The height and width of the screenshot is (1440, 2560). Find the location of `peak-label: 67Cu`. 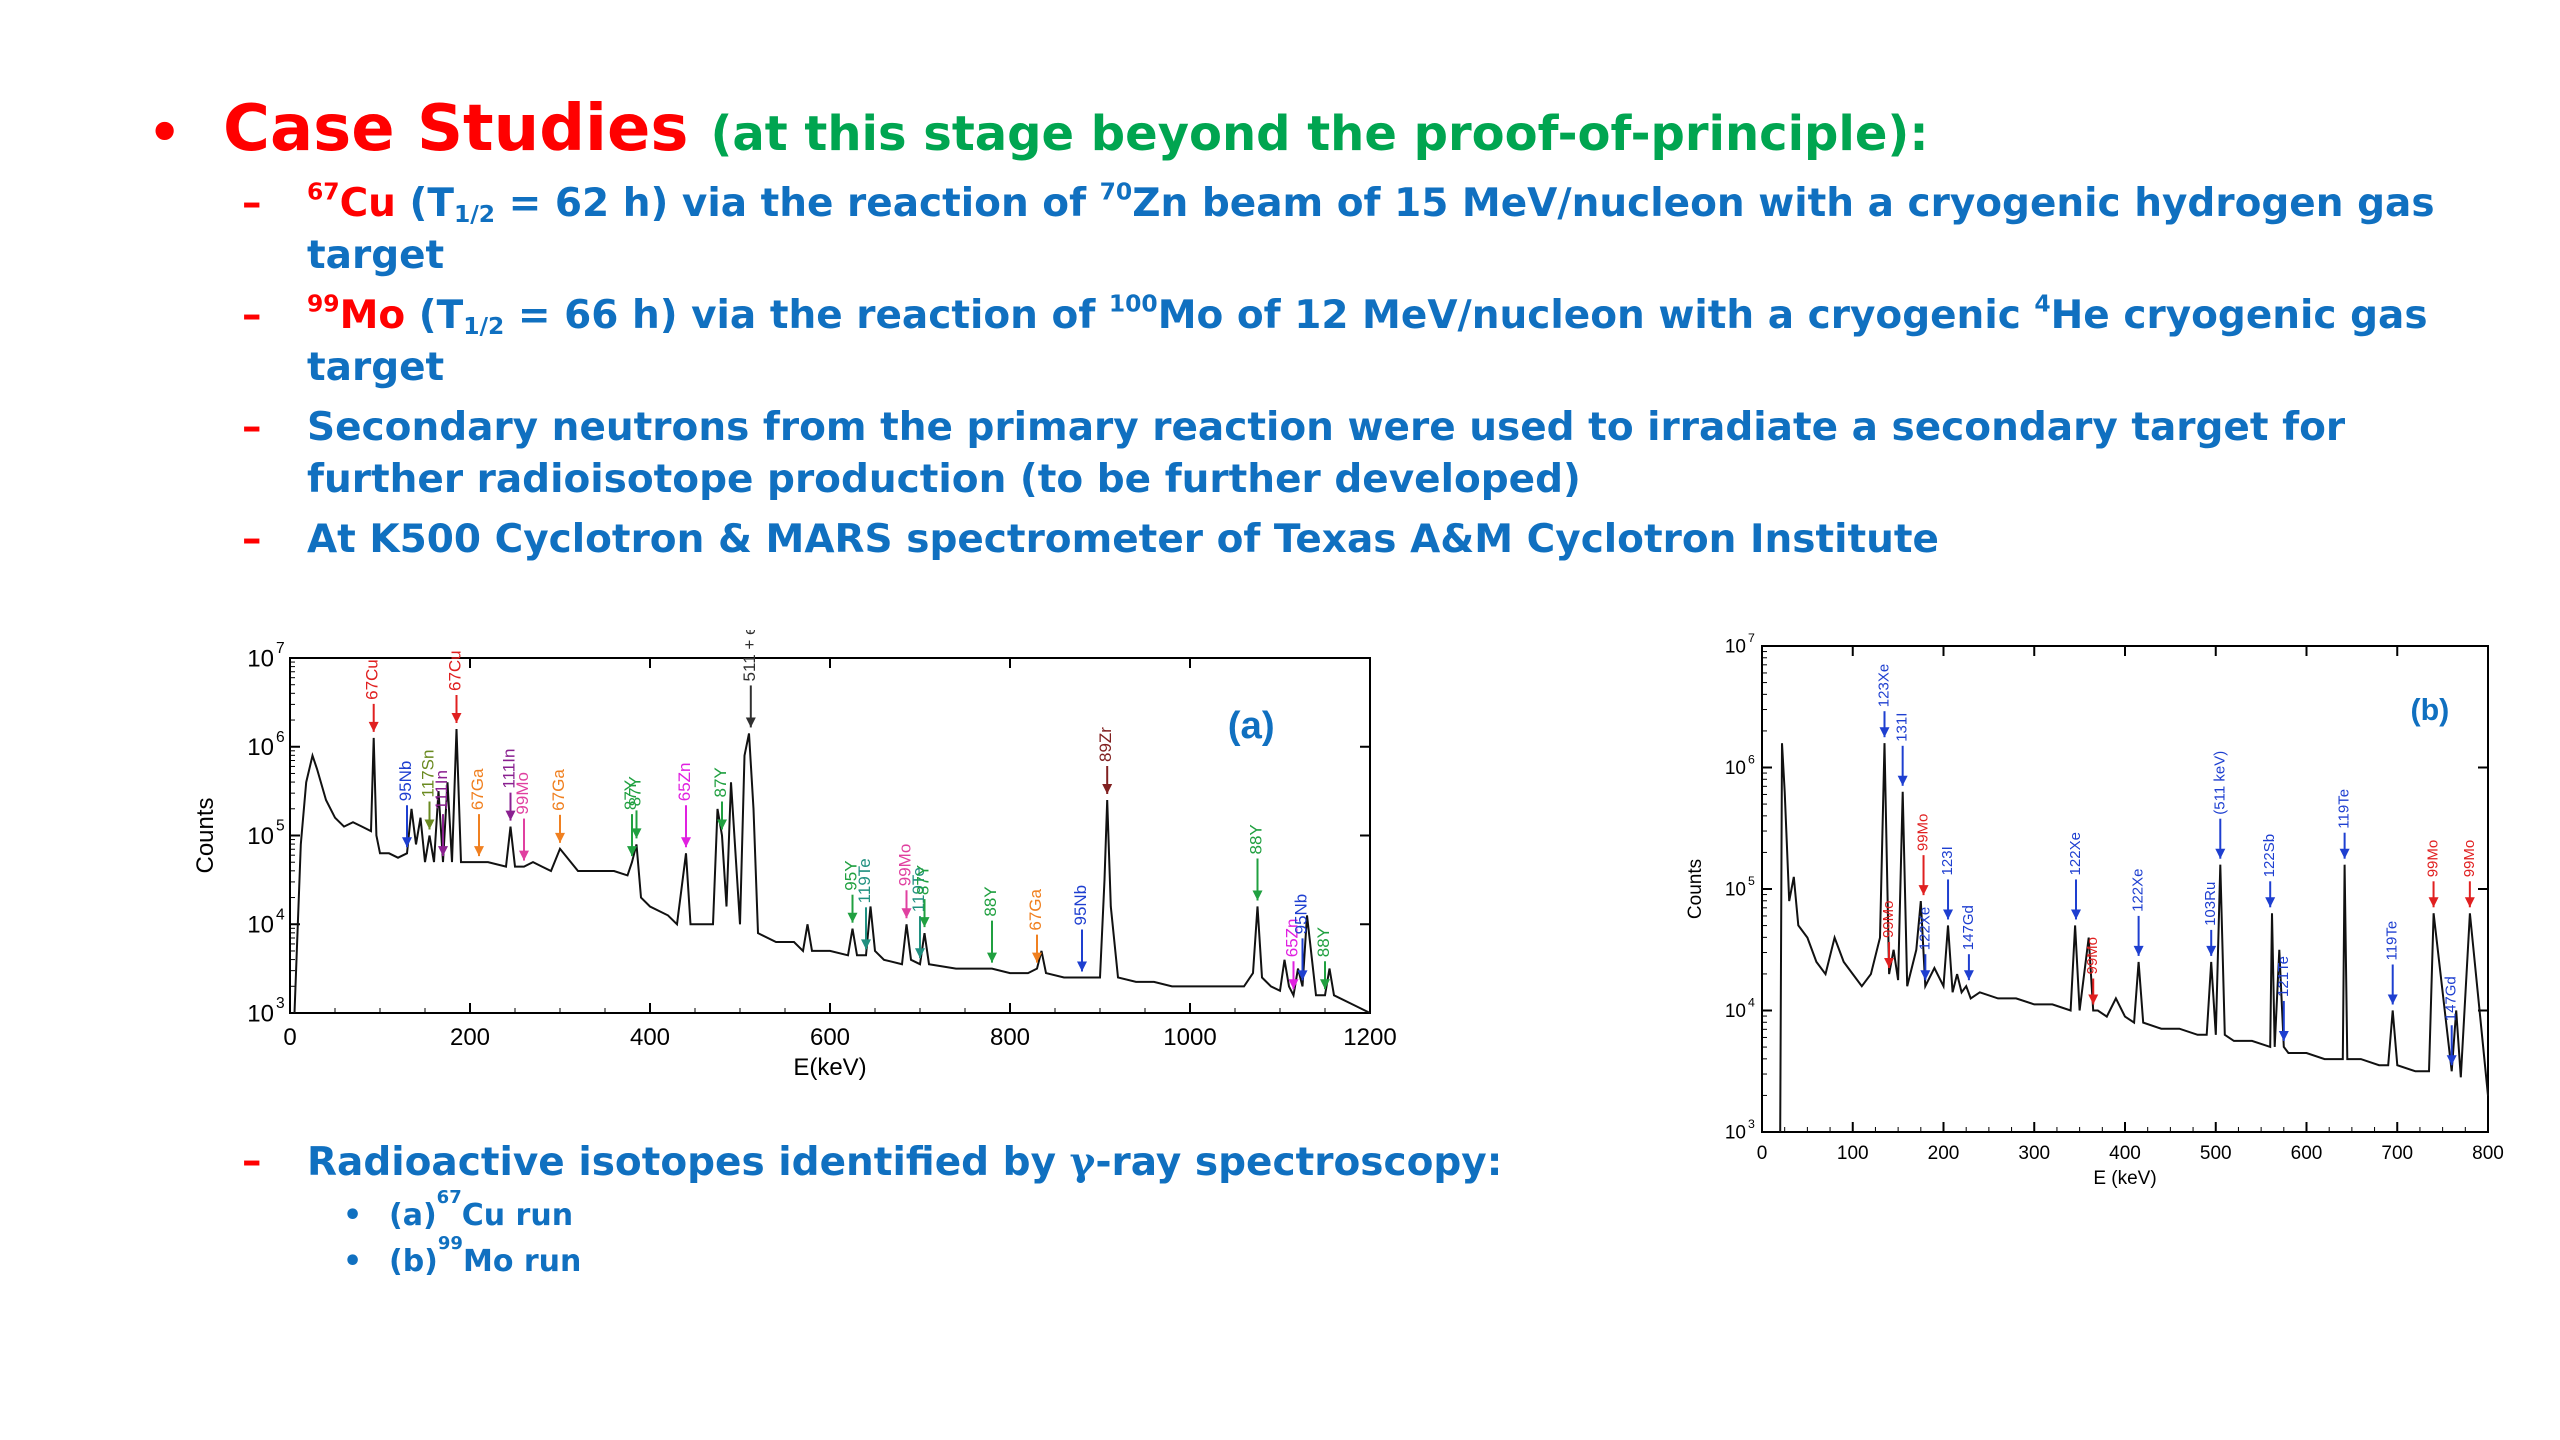

peak-label: 67Cu is located at coordinates (372, 679).